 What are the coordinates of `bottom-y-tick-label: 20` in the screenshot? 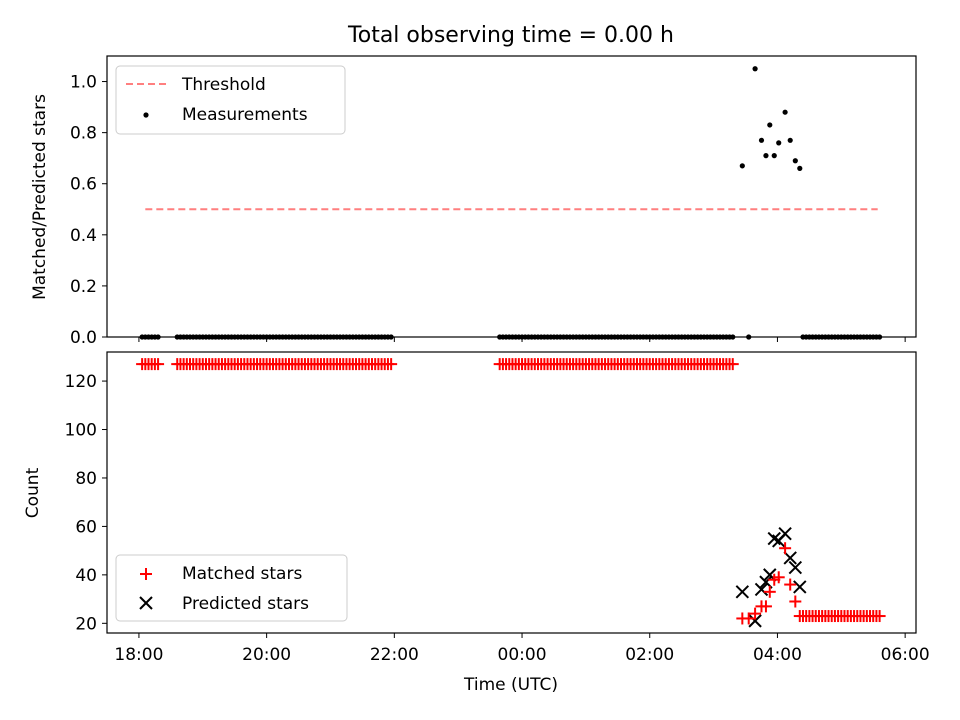 It's located at (86, 624).